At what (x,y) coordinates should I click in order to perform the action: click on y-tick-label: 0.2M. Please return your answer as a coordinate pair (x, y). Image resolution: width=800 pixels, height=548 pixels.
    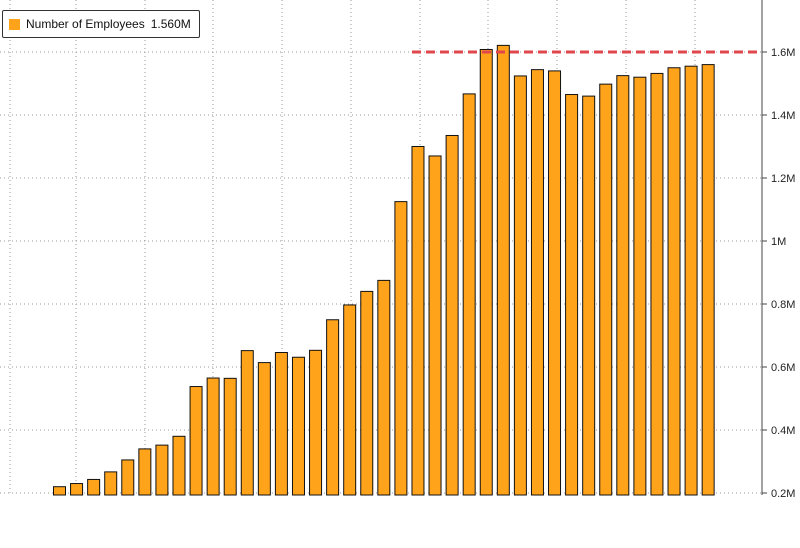
    Looking at the image, I should click on (783, 494).